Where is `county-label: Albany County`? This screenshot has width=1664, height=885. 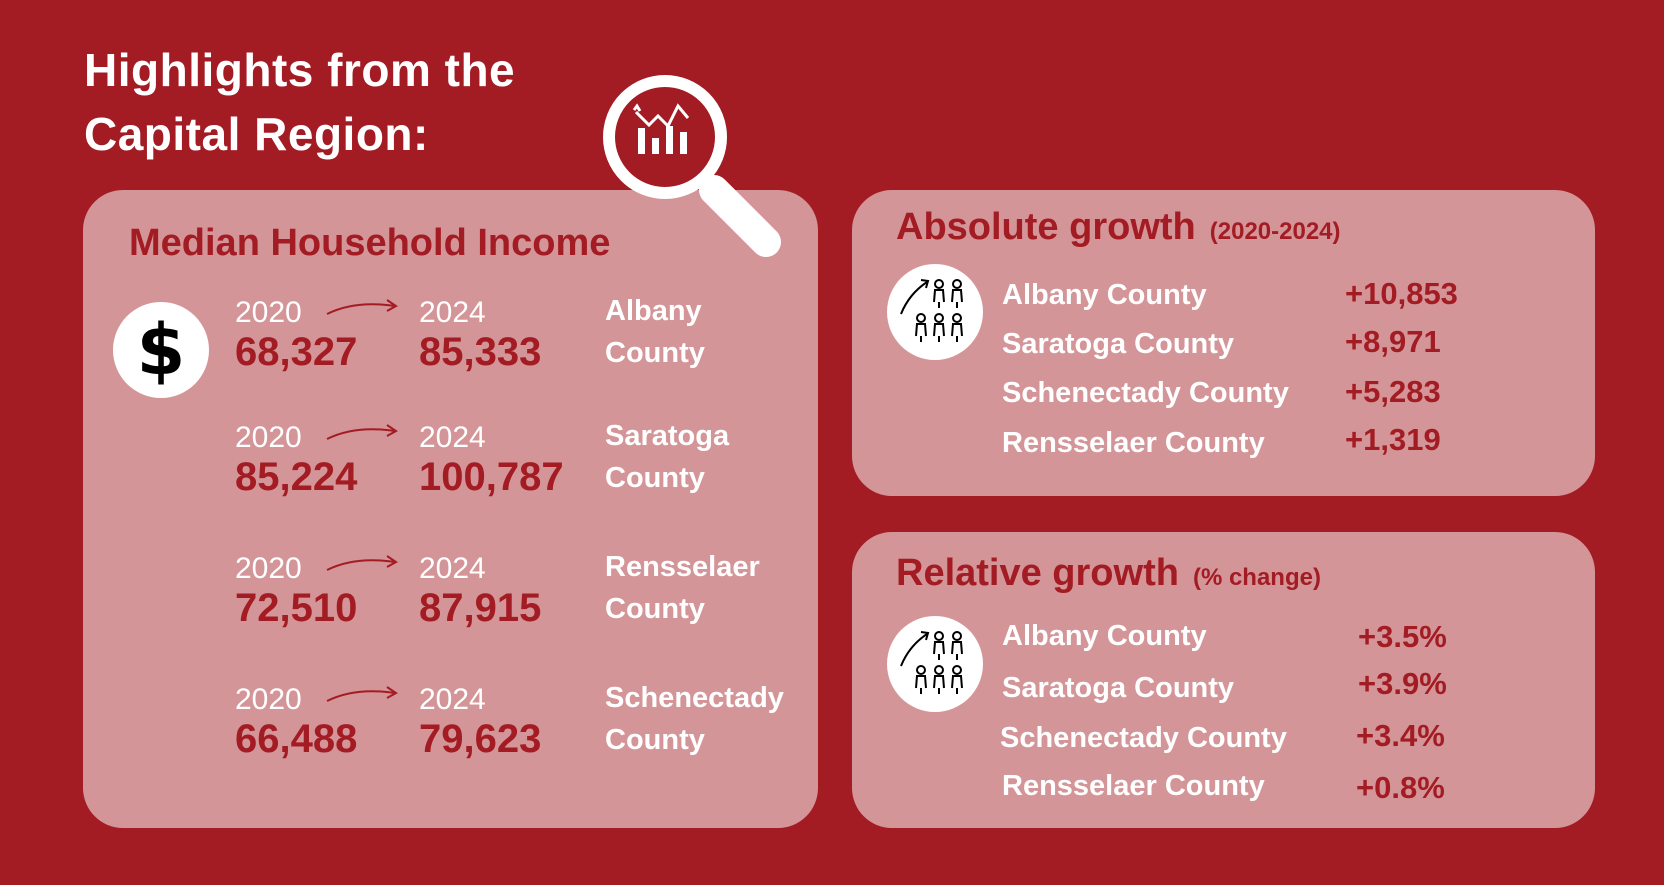
county-label: Albany County is located at coordinates (655, 332).